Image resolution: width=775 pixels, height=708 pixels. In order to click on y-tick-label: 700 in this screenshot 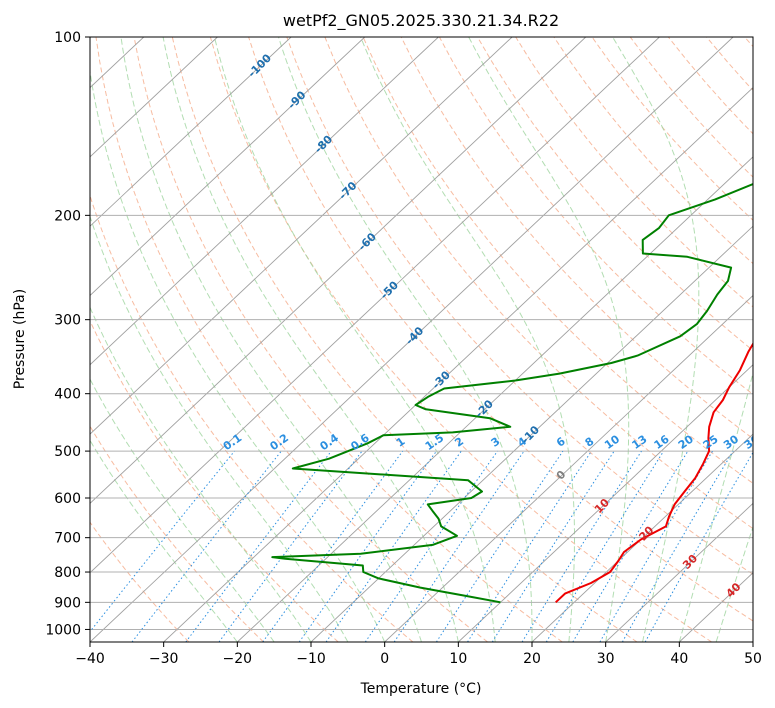, I will do `click(67, 539)`.